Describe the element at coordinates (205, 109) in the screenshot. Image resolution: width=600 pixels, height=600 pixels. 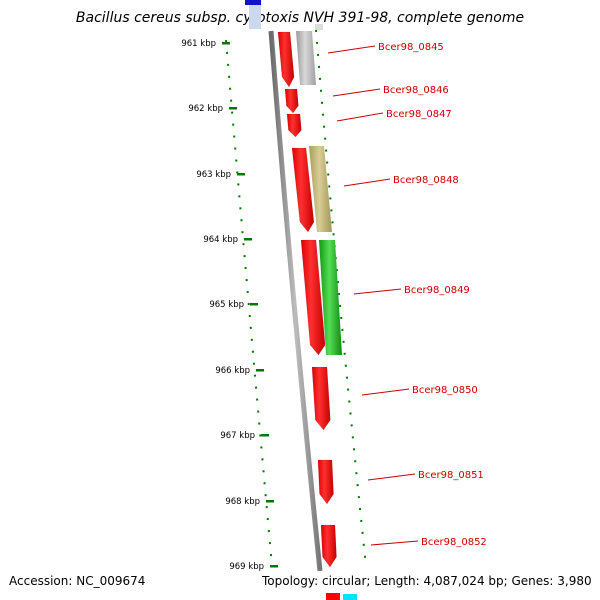
I see `tick-label: 962 kbp` at that location.